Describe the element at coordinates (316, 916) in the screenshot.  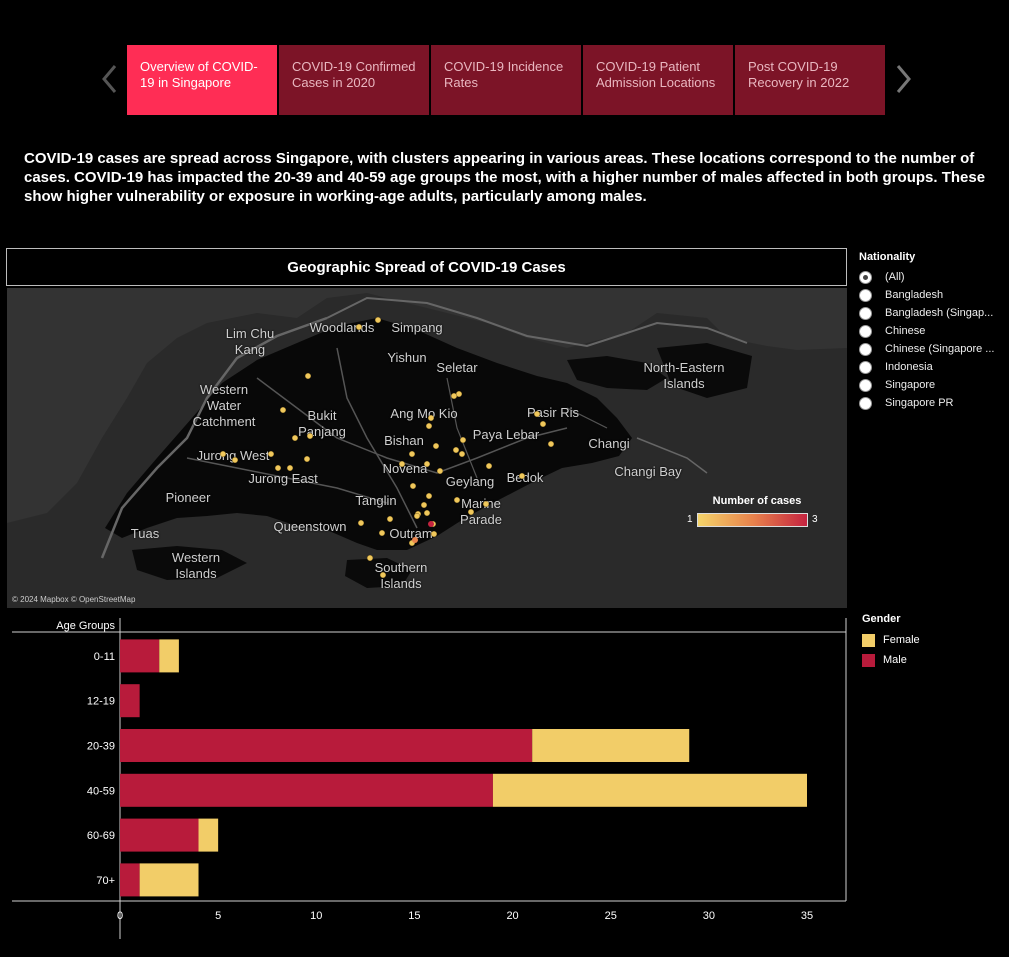
I see `x-tick-label: 10` at that location.